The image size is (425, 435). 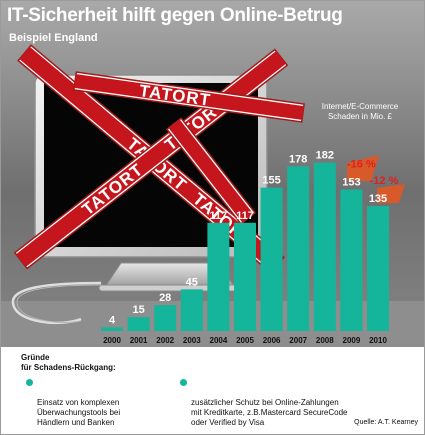 I want to click on year-label-2002: 2002, so click(x=165, y=340).